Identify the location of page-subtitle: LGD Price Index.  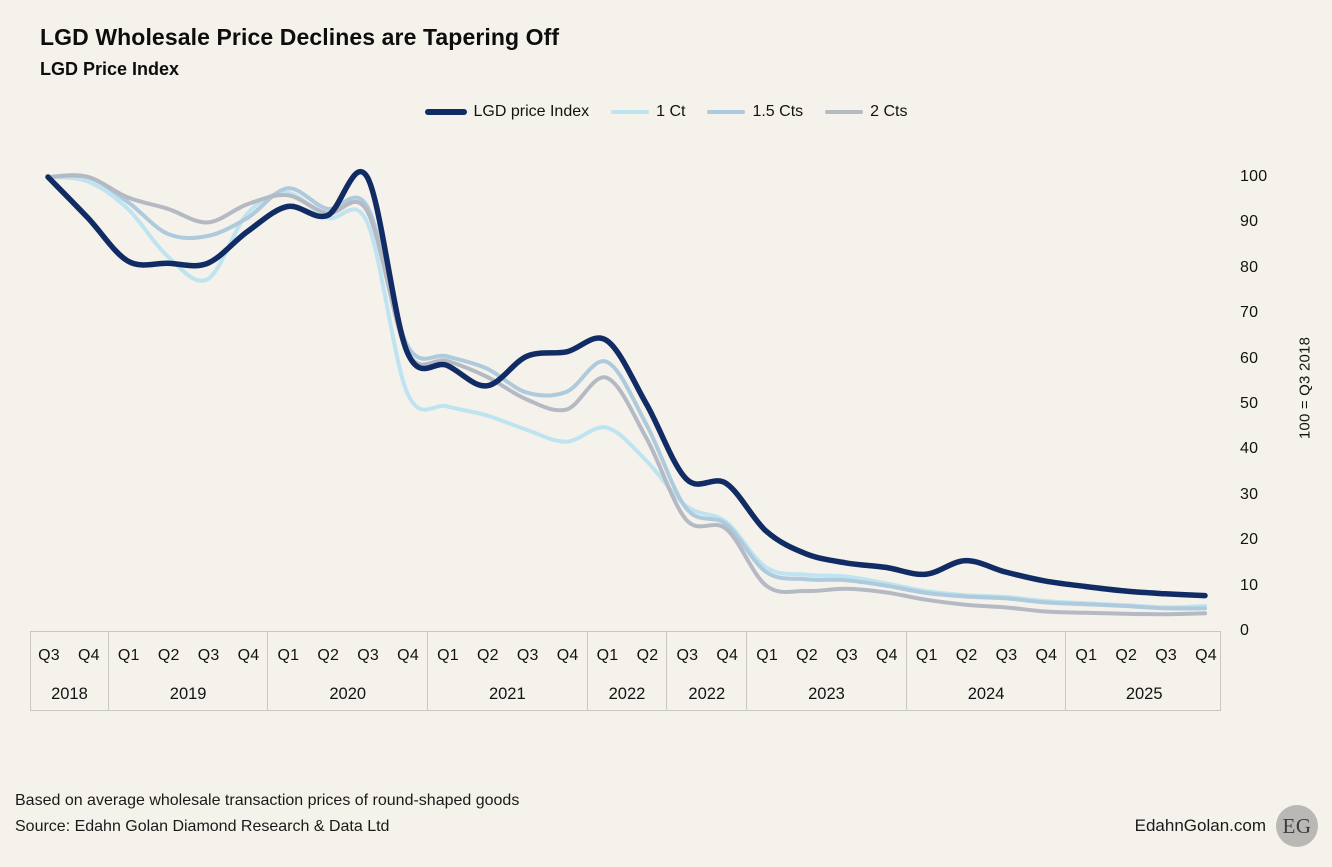
(110, 69).